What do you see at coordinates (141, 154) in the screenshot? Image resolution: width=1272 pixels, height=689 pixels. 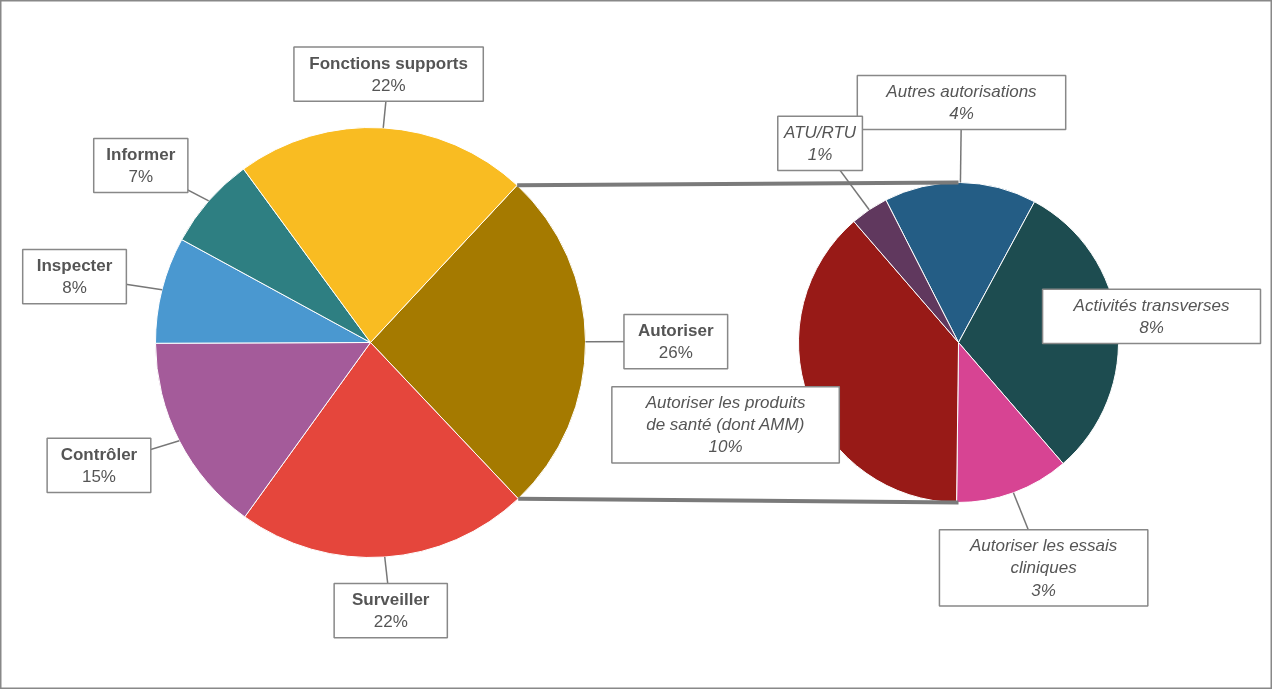 I see `slice-label: Informer` at bounding box center [141, 154].